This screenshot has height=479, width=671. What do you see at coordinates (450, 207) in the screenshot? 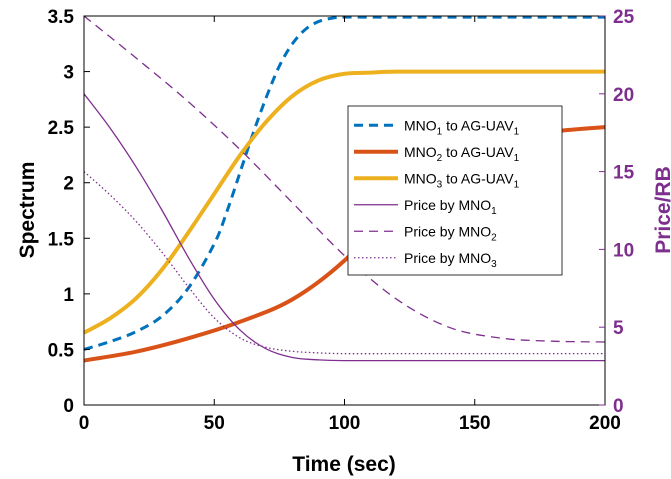
I see `legend-label: Price by MNO1` at bounding box center [450, 207].